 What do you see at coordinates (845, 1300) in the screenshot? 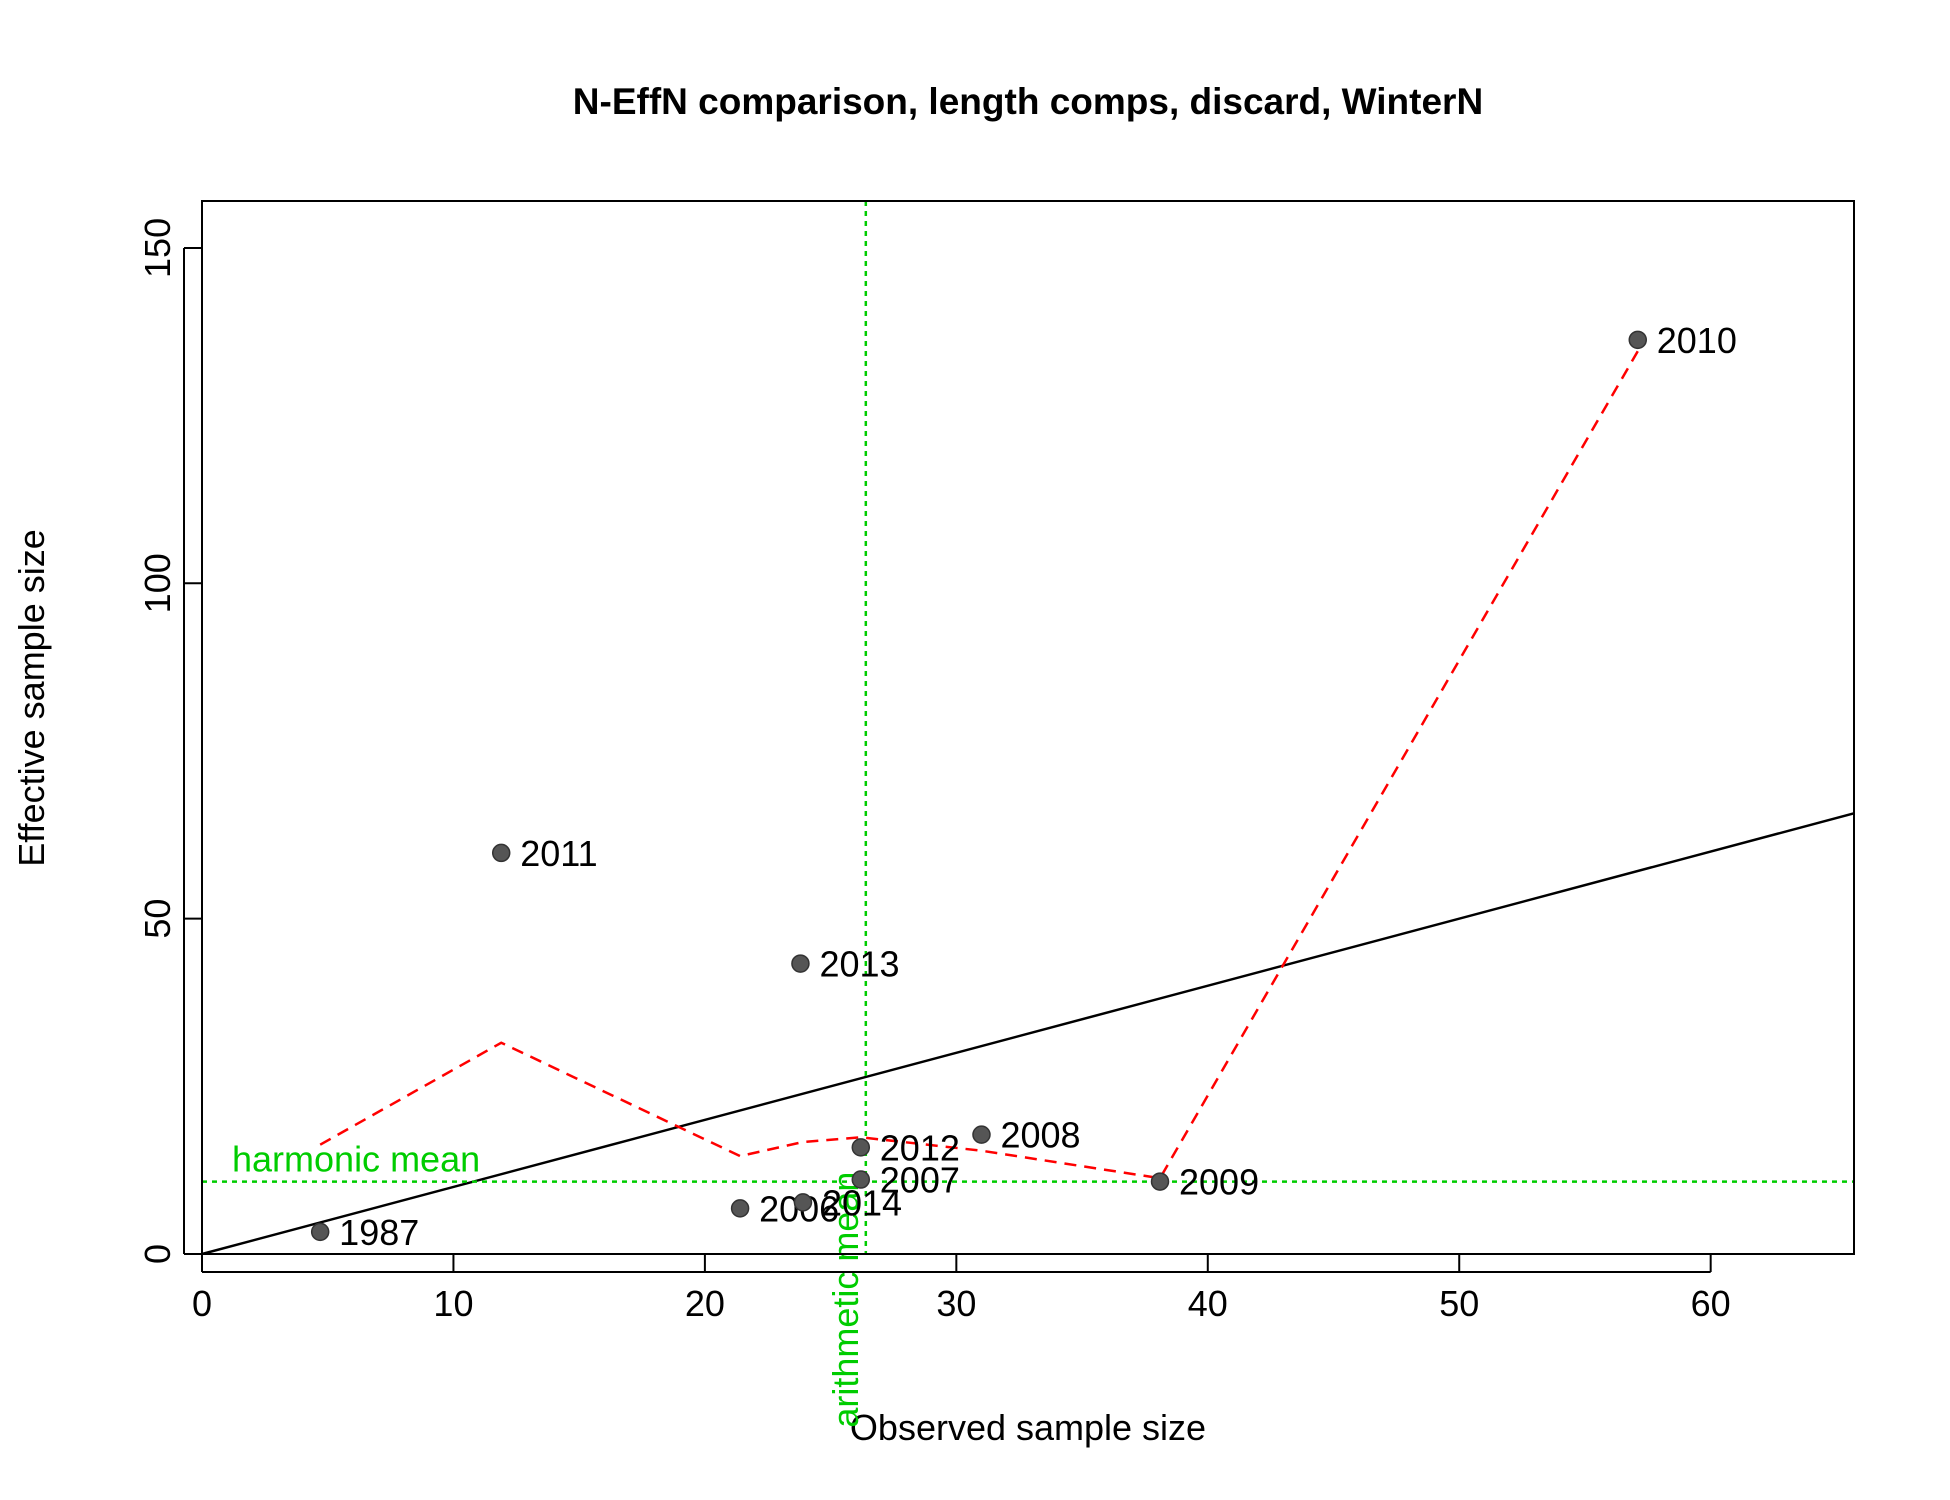
I see `arithmetic-mean-label: arithmetic mean` at bounding box center [845, 1300].